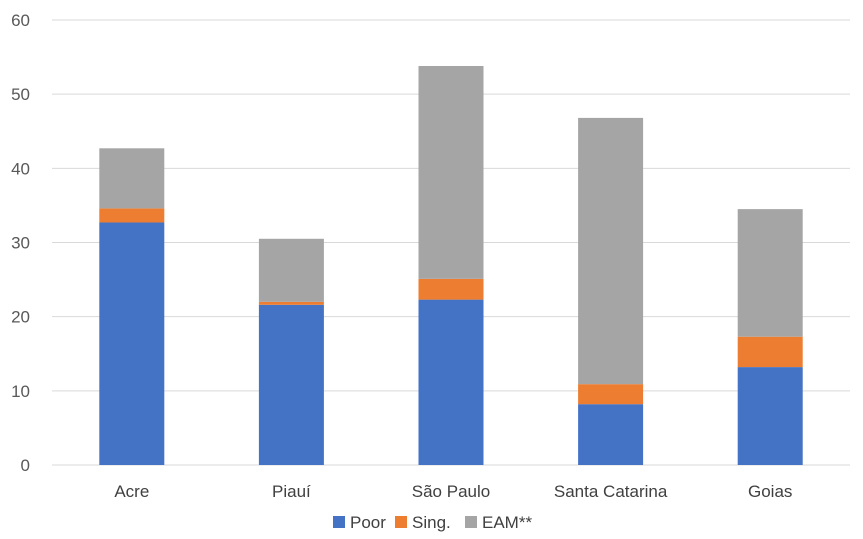  I want to click on y-tick-label: 50, so click(20, 94).